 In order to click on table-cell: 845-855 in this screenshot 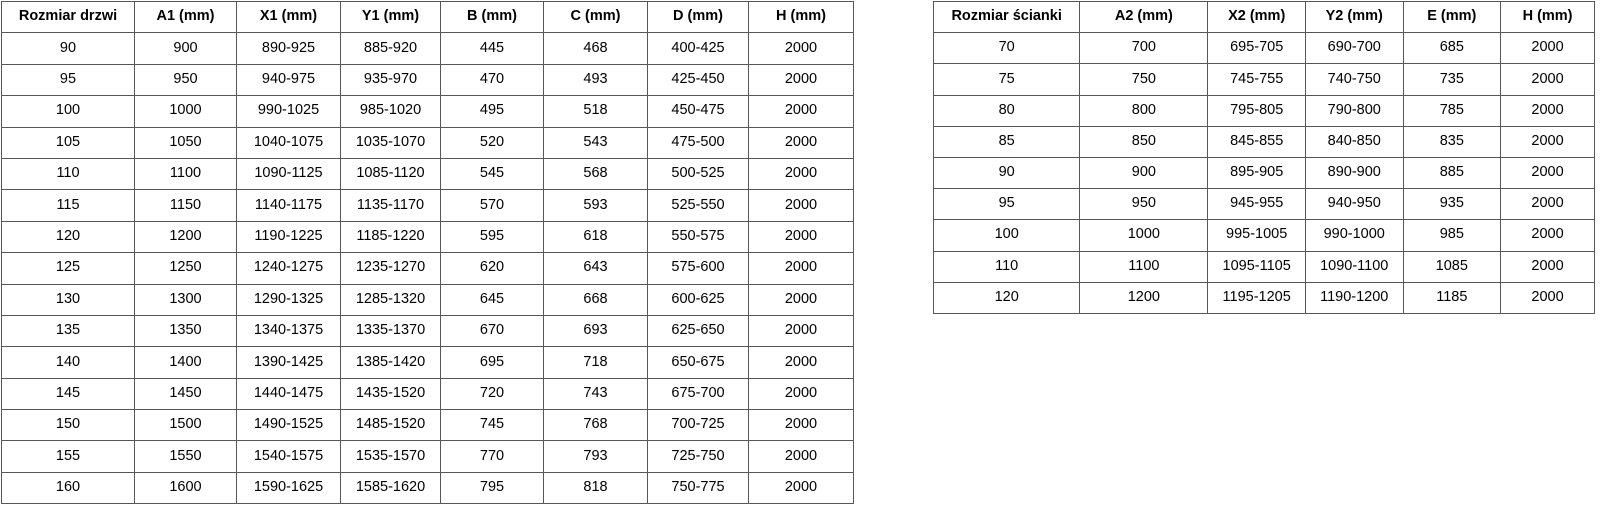, I will do `click(1256, 141)`.